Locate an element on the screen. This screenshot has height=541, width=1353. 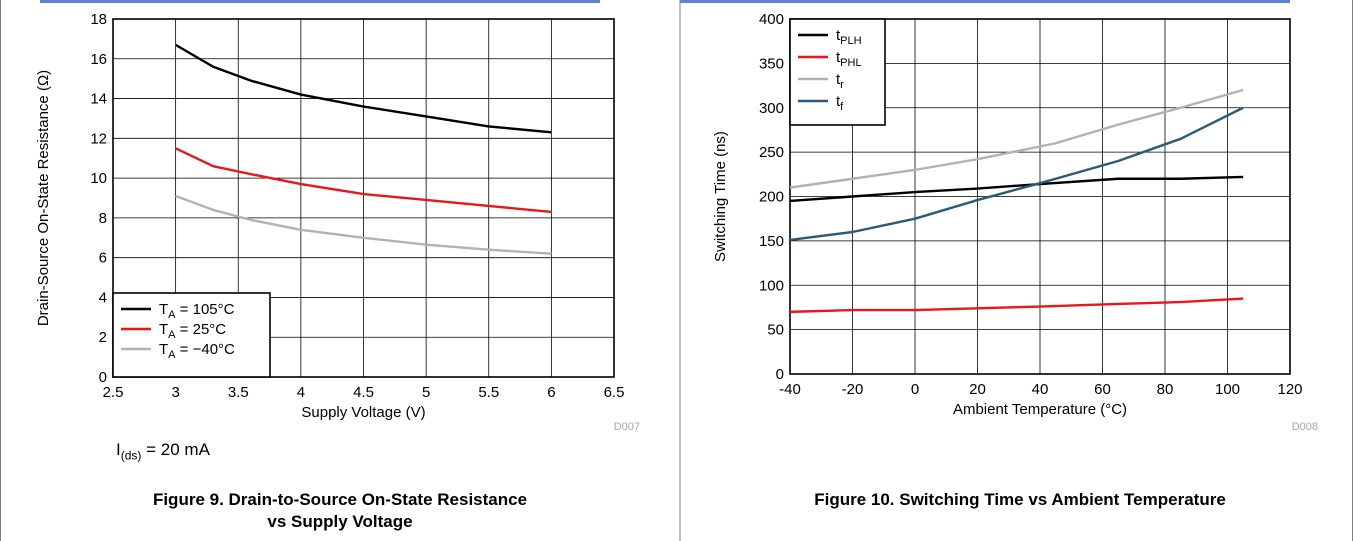
x-tick-label: 20 is located at coordinates (977, 389).